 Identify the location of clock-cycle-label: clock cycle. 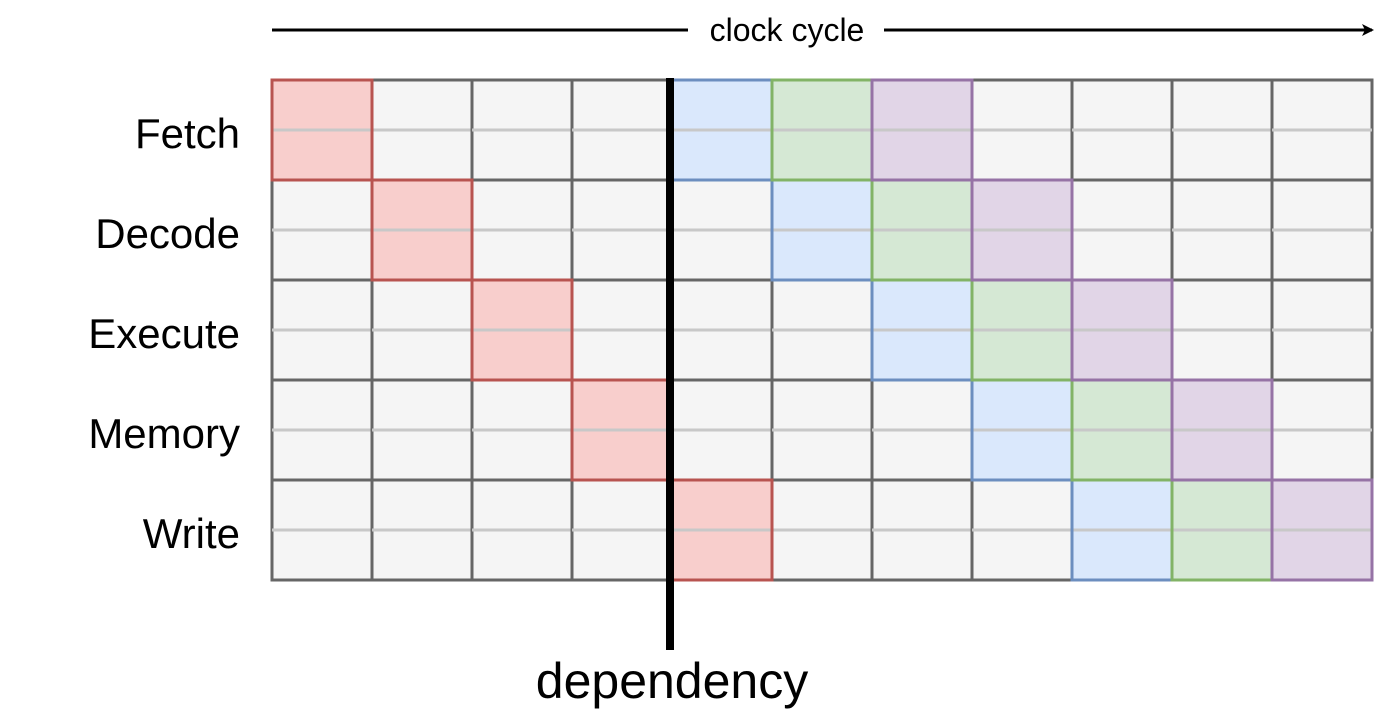
(787, 30).